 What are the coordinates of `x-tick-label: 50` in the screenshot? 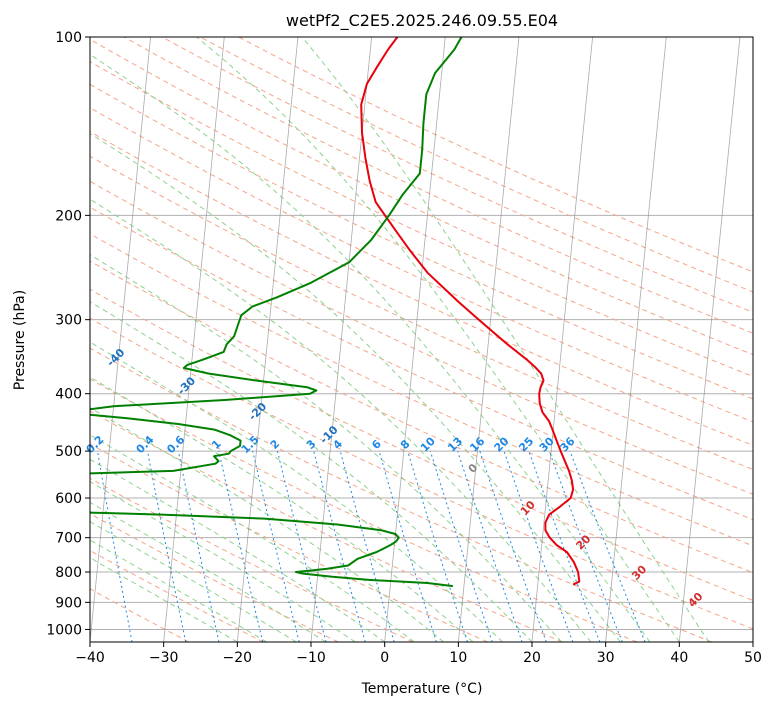 It's located at (753, 658).